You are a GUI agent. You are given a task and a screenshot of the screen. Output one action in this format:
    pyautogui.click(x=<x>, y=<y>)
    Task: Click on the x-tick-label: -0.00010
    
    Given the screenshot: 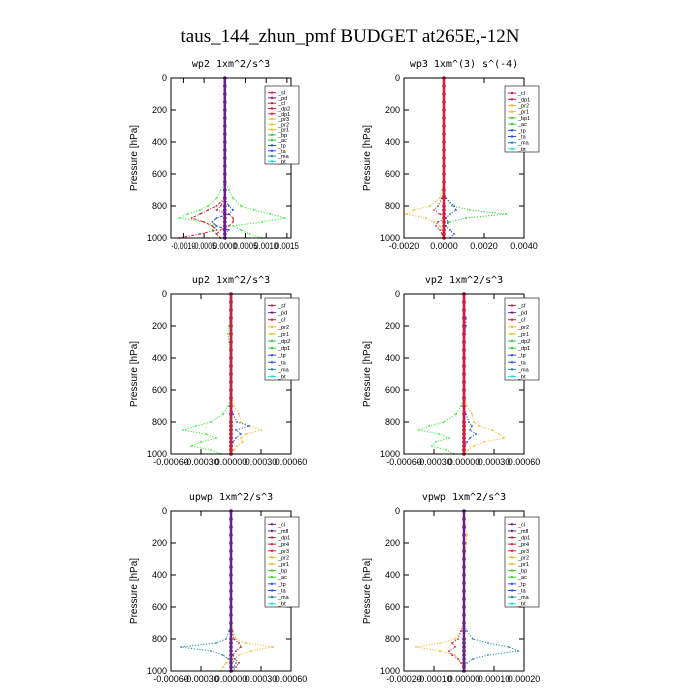 What is the action you would take?
    pyautogui.click(x=434, y=679)
    